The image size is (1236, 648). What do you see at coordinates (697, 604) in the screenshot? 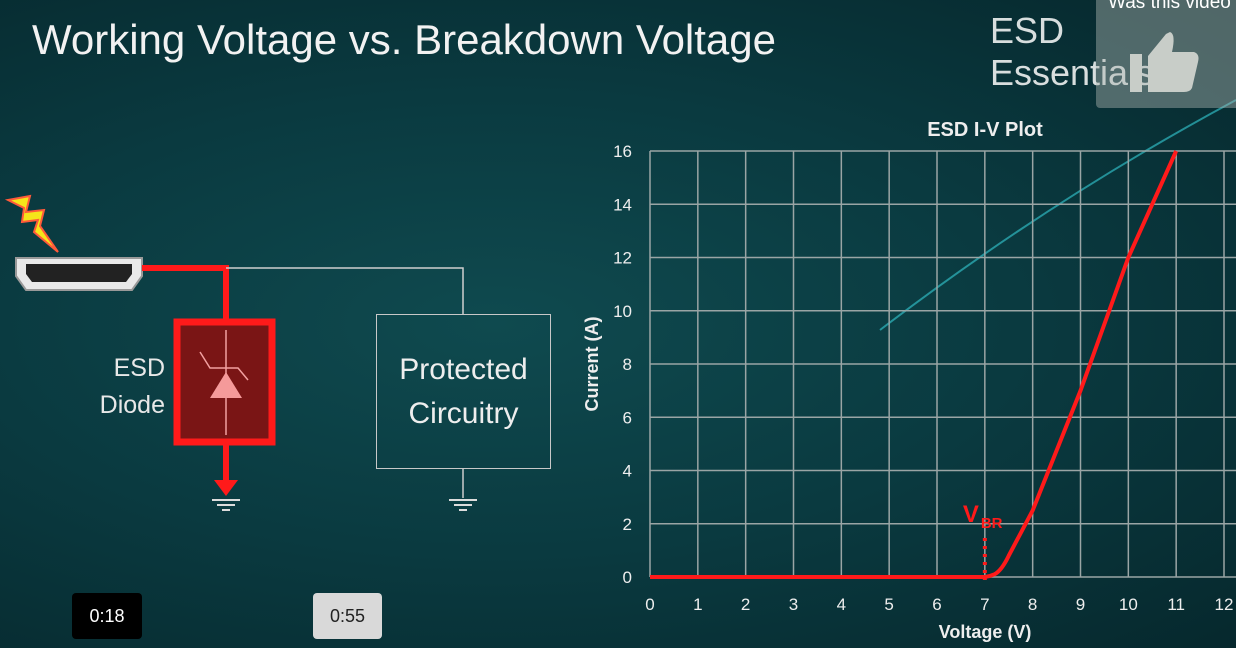
I see `x-tick-label: 1` at bounding box center [697, 604].